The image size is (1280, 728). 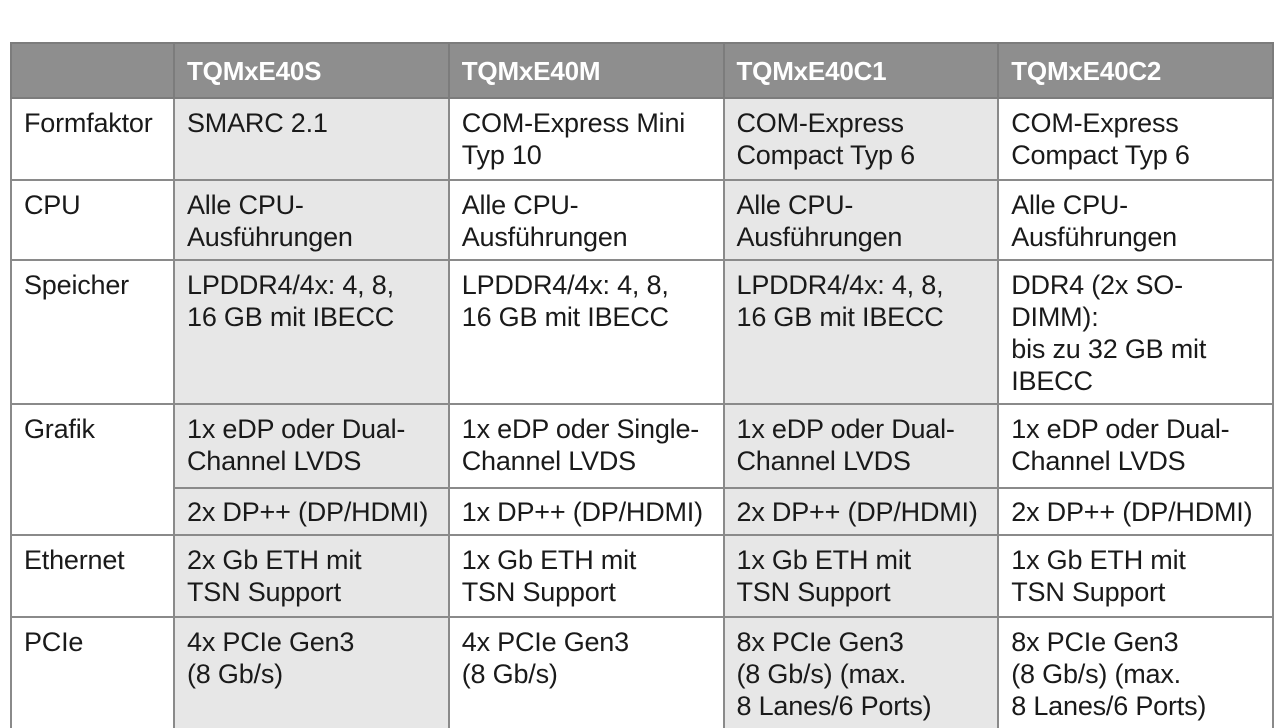 What do you see at coordinates (861, 446) in the screenshot?
I see `cell-grafik-tqmxe40c1: 1x eDP oder Dual- Channel LVDS` at bounding box center [861, 446].